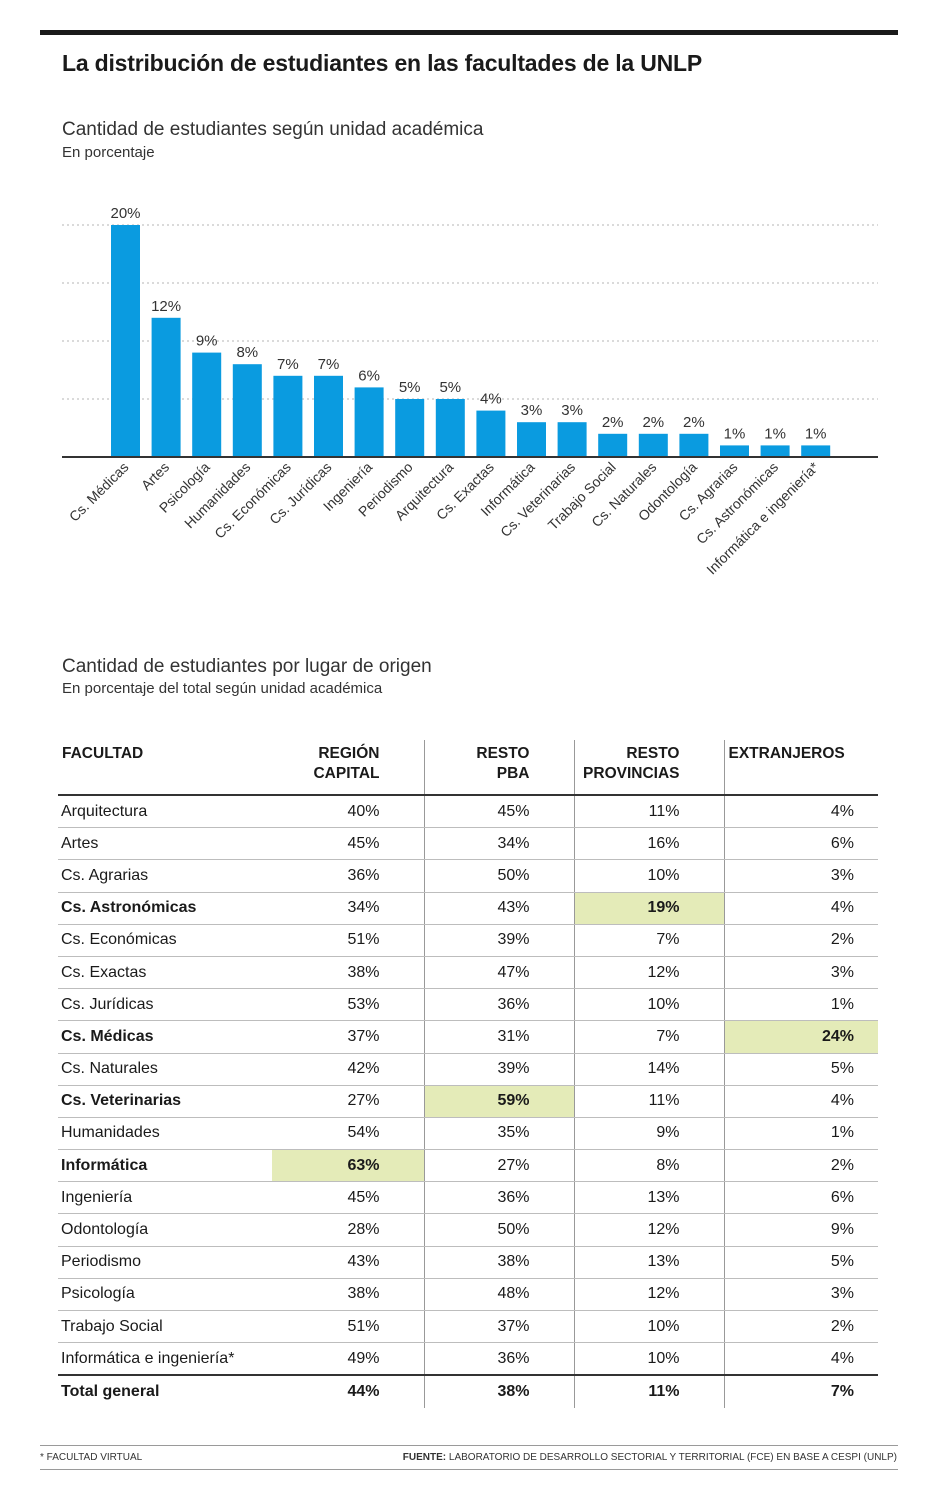 This screenshot has height=1500, width=937. Describe the element at coordinates (468, 844) in the screenshot. I see `table-row: Artes 45% 34% 16% 6%` at that location.